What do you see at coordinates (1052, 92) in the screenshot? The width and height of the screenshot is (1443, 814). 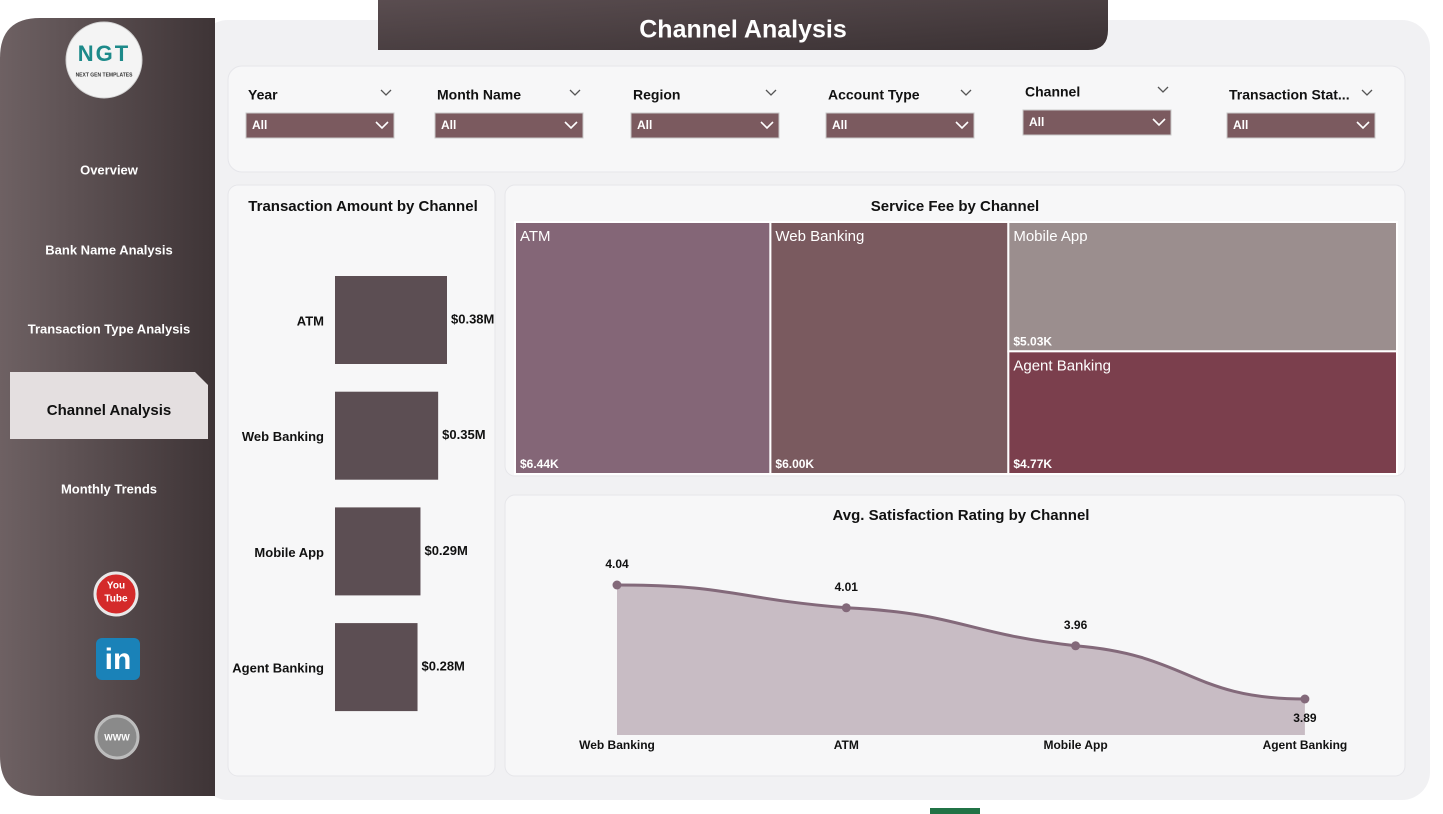 I see `filter-label: Channel` at bounding box center [1052, 92].